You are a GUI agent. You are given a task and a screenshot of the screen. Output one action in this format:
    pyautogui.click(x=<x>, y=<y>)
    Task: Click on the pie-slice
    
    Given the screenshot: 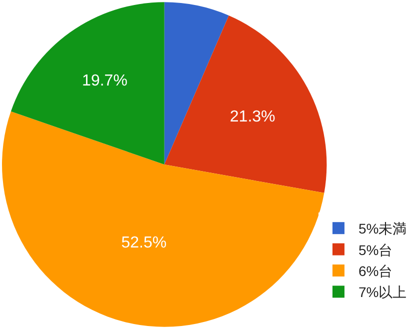 What is the action you would take?
    pyautogui.click(x=196, y=83)
    